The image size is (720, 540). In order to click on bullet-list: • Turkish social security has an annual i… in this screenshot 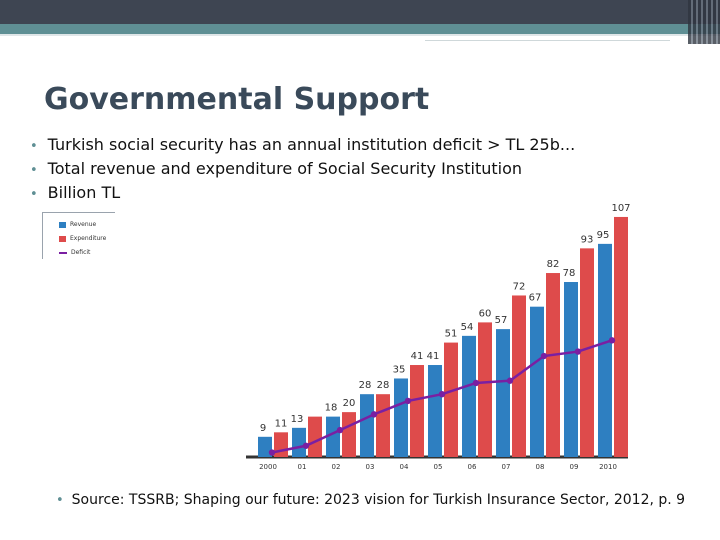, I will do `click(302, 170)`.